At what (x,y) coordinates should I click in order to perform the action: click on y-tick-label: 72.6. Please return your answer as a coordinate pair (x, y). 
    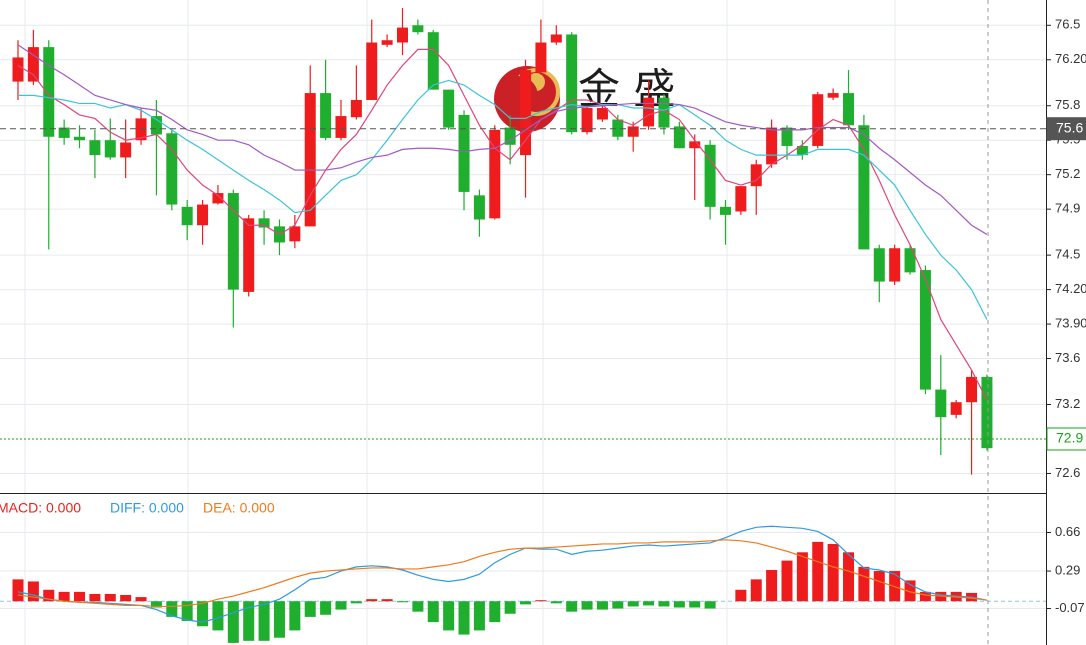
    Looking at the image, I should click on (1067, 472).